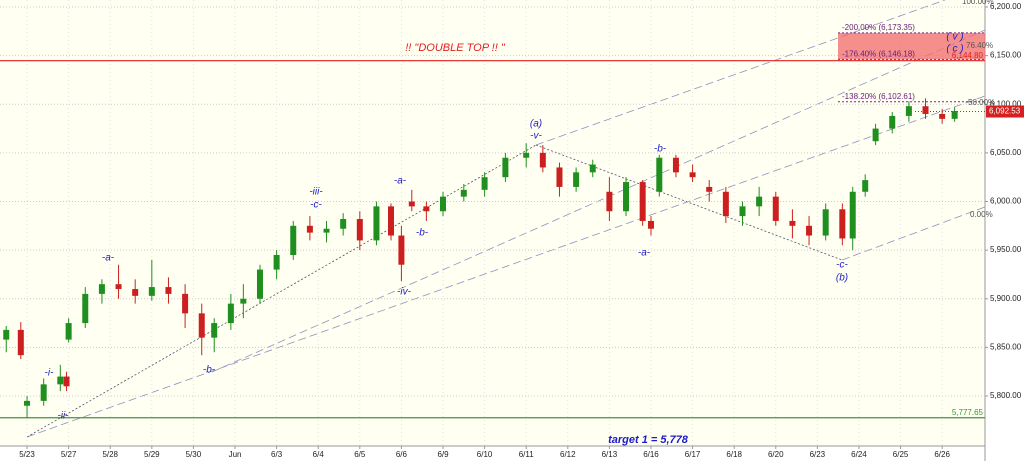  I want to click on x-tick-label: 6/13, so click(610, 454).